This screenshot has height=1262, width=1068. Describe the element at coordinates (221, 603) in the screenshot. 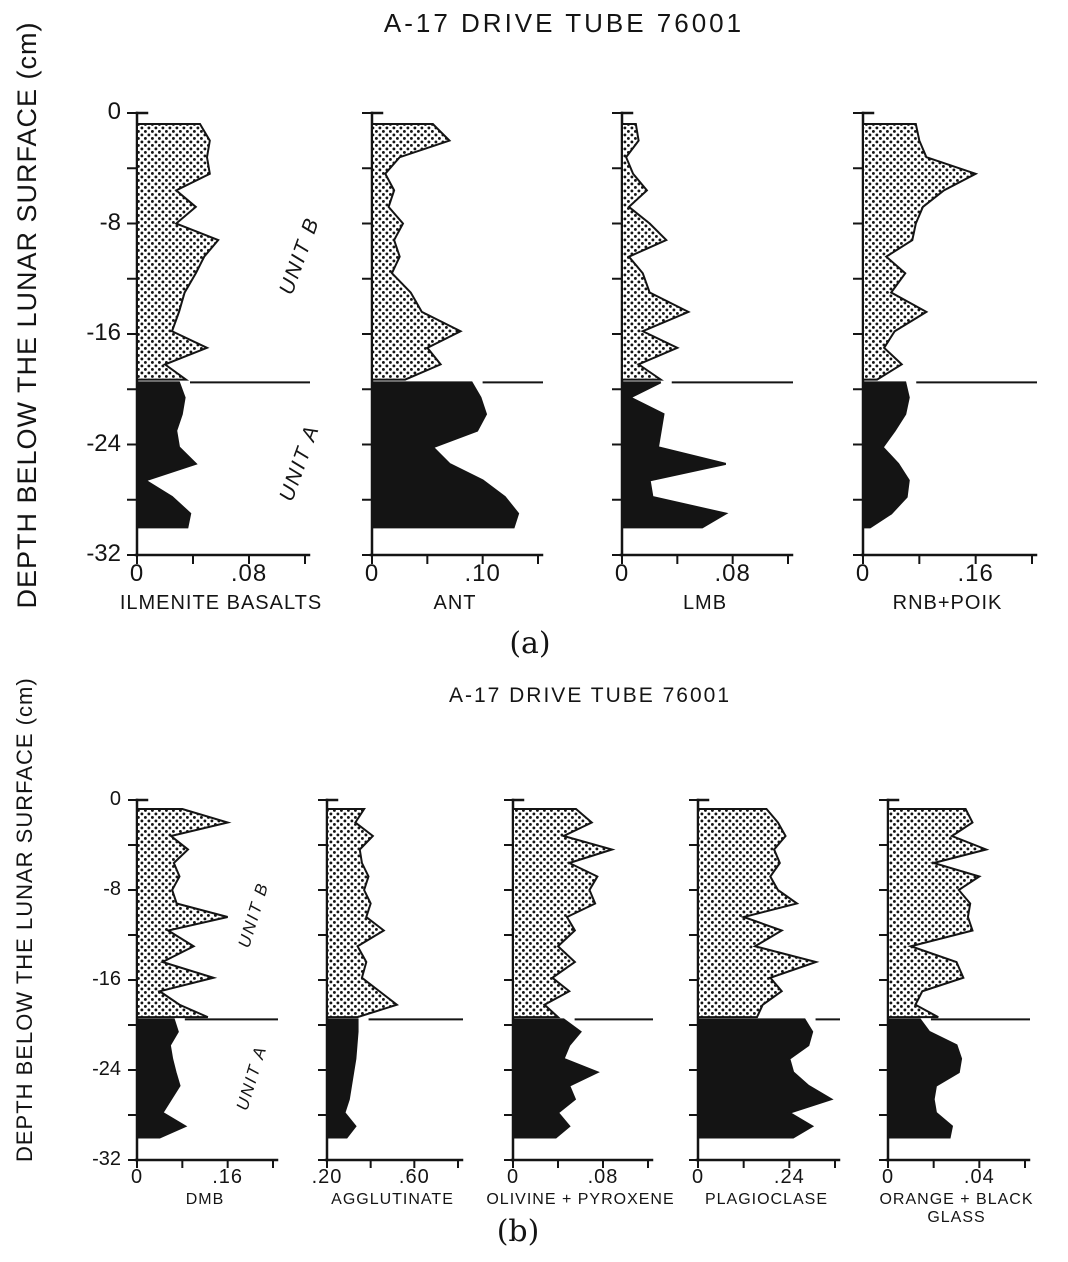

I see `chart-x-label: ILMENITE BASALTS` at that location.